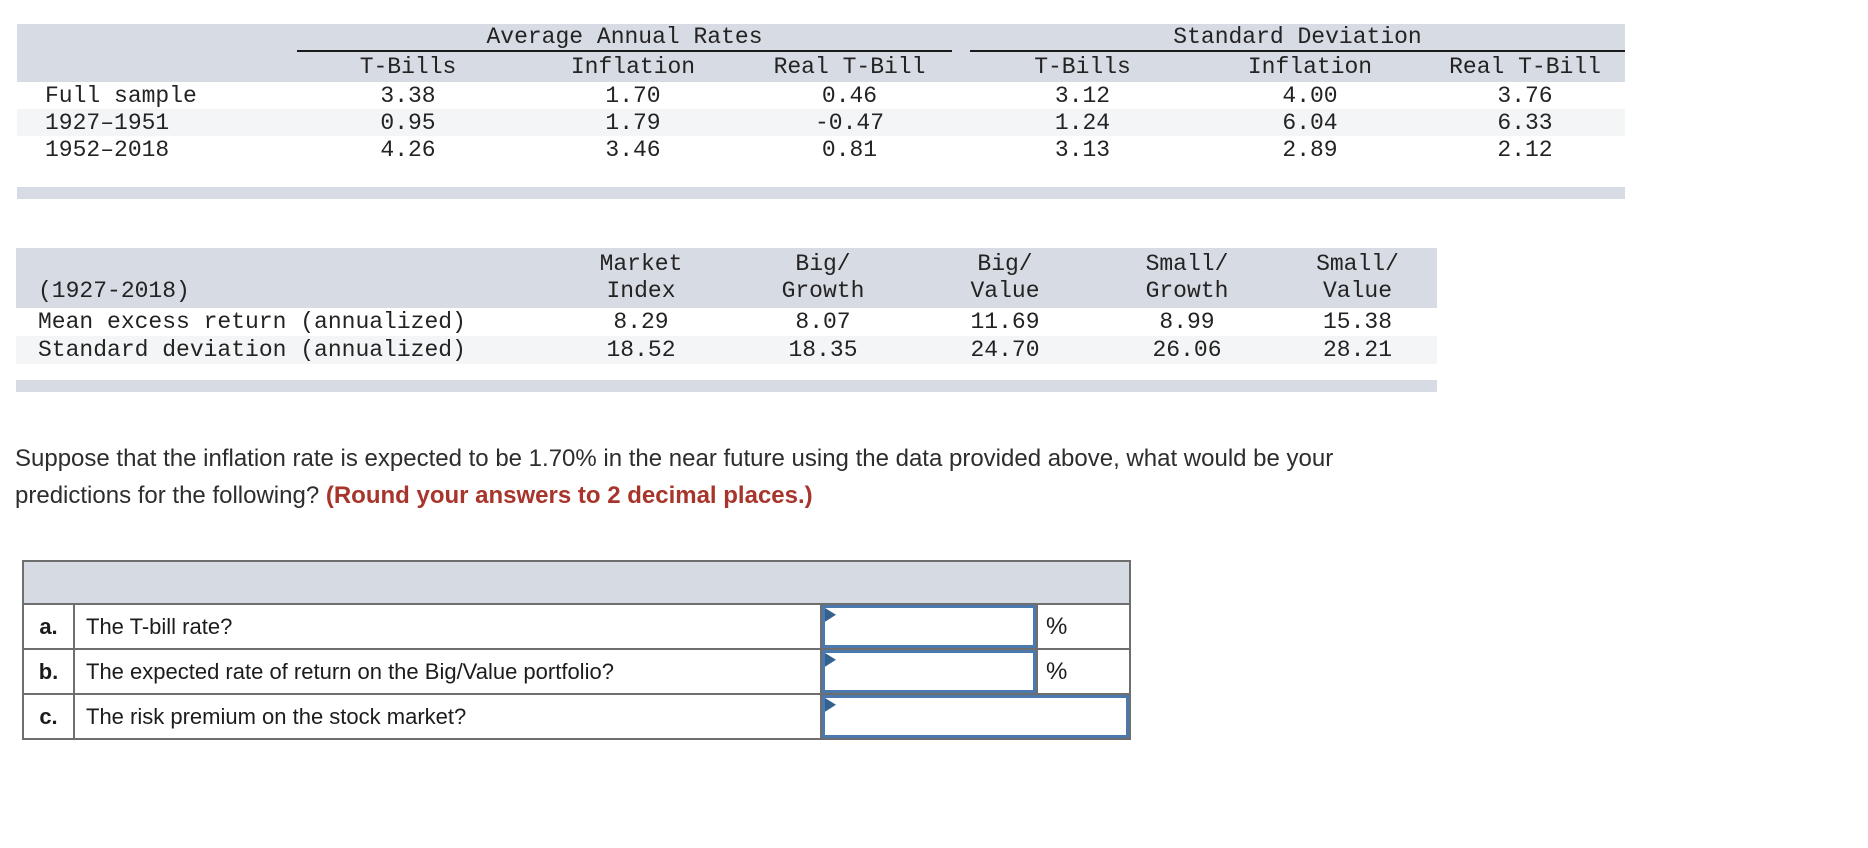  What do you see at coordinates (157, 37) in the screenshot?
I see `corner-cell` at bounding box center [157, 37].